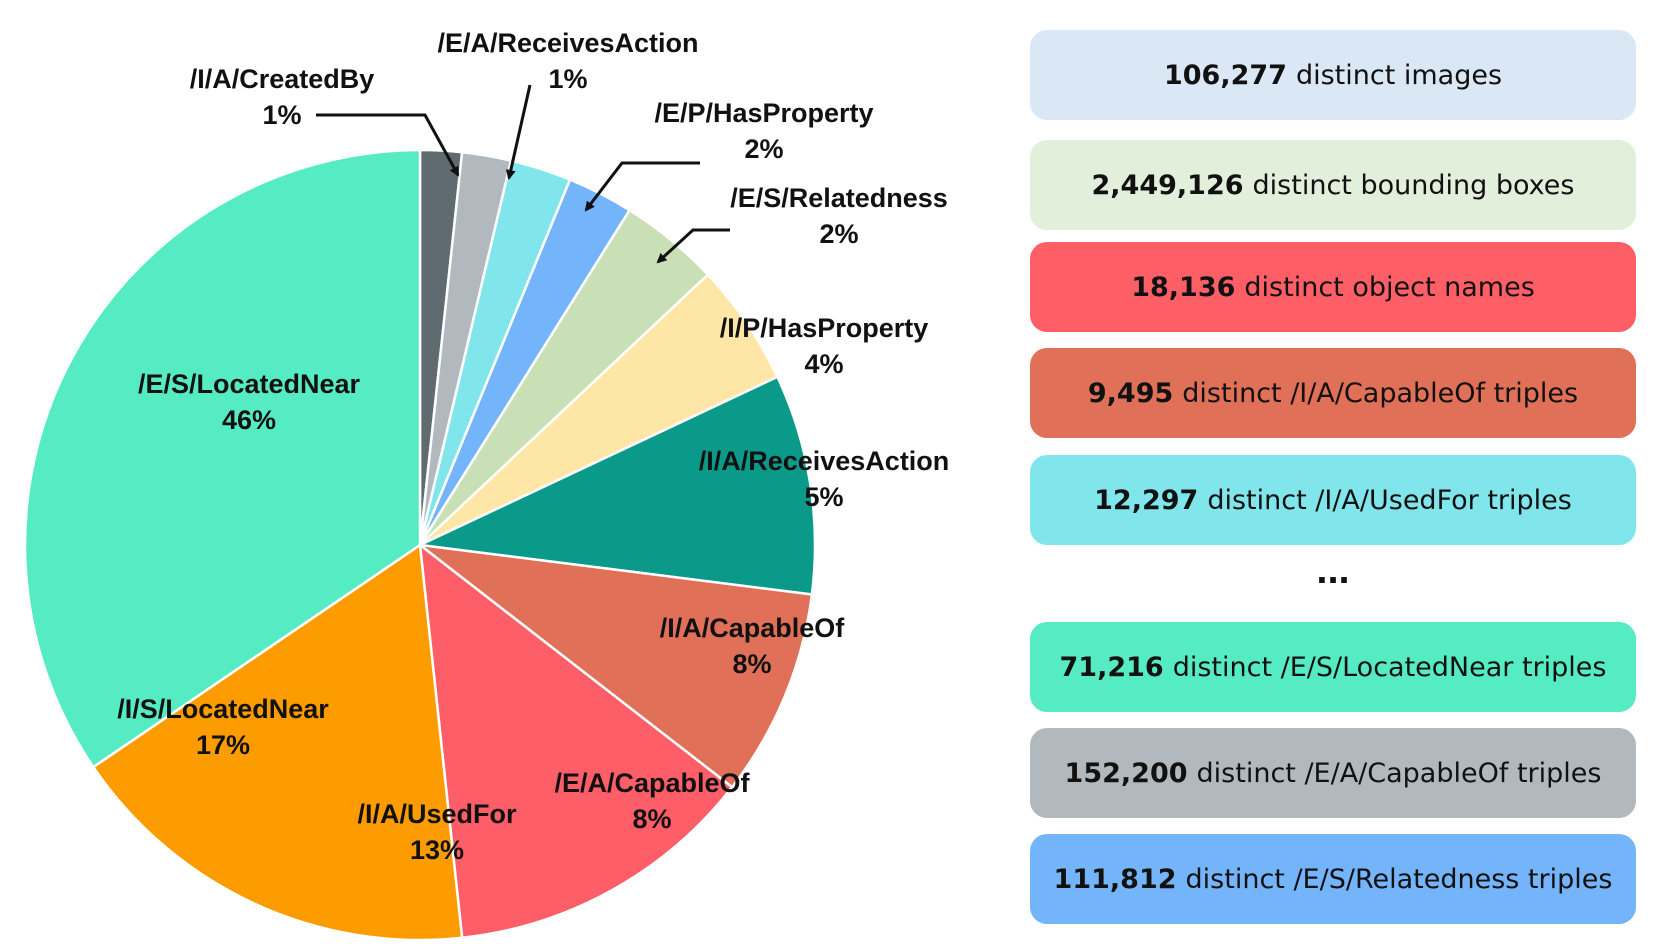 The image size is (1661, 944). What do you see at coordinates (823, 497) in the screenshot?
I see `slice-percent-label: 5%` at bounding box center [823, 497].